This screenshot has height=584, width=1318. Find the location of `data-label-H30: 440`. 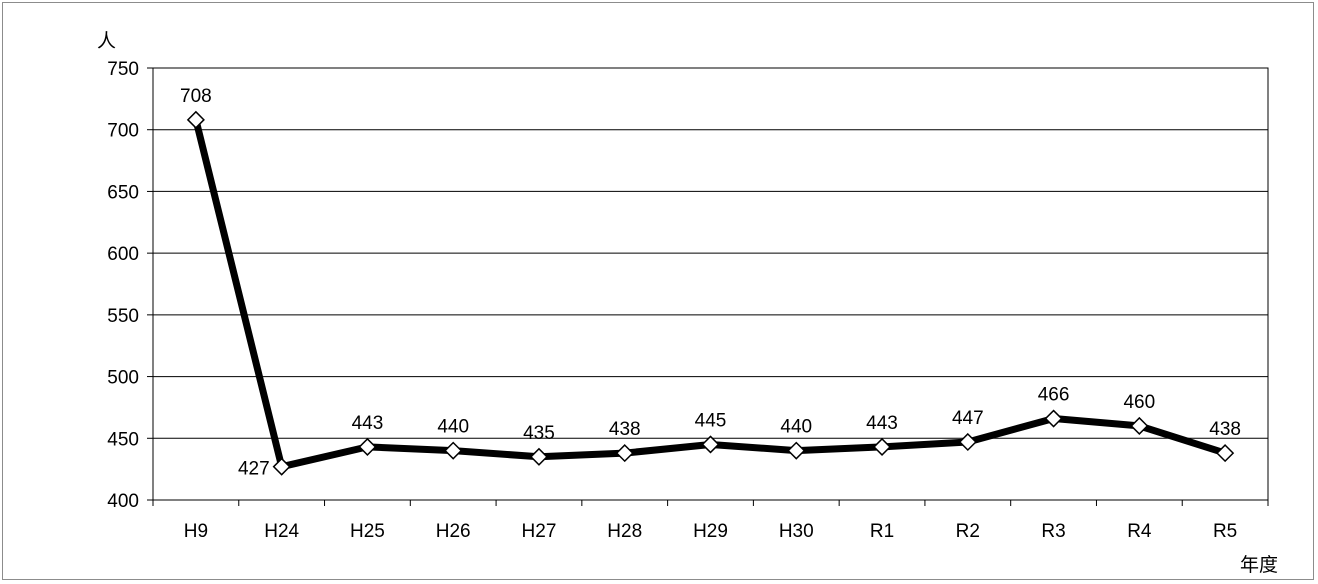

data-label-H30: 440 is located at coordinates (796, 427).